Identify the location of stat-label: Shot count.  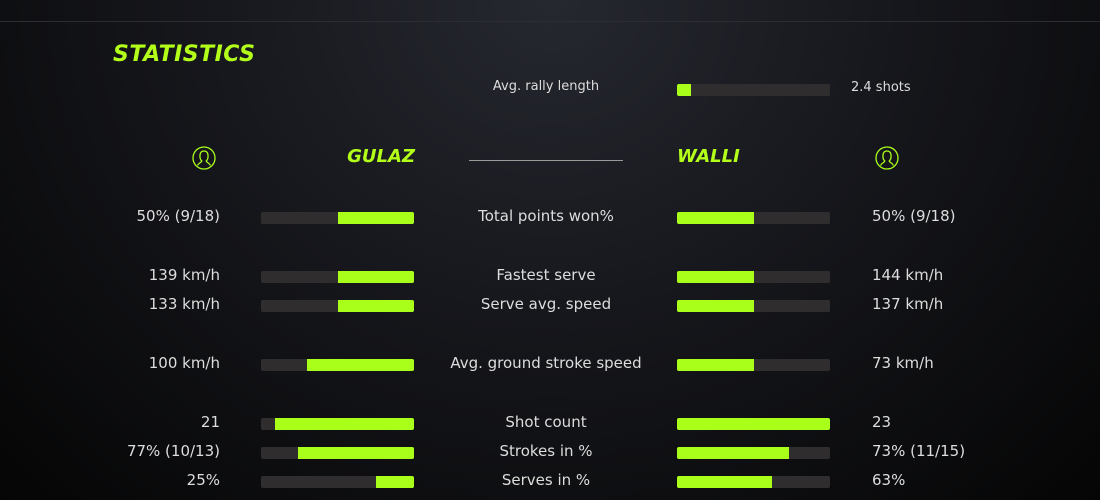
(546, 422).